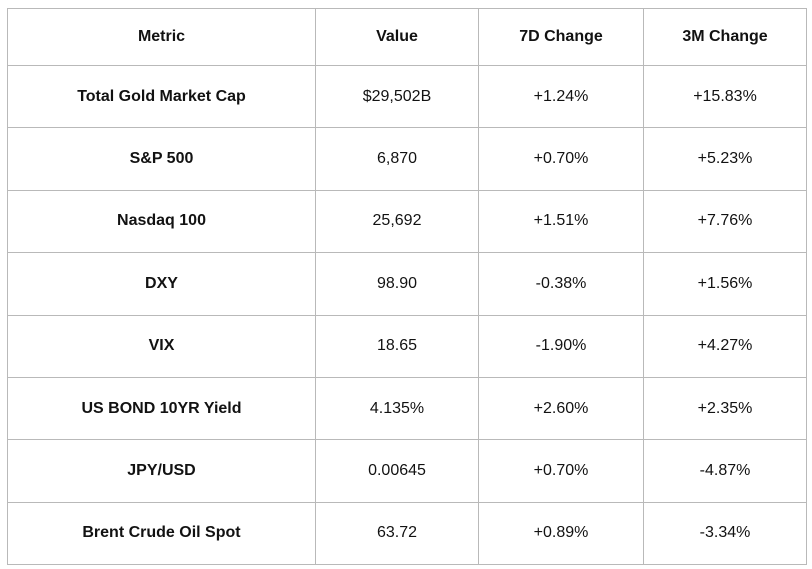 This screenshot has height=569, width=812. I want to click on metric-cell: Total Gold Market Cap, so click(161, 96).